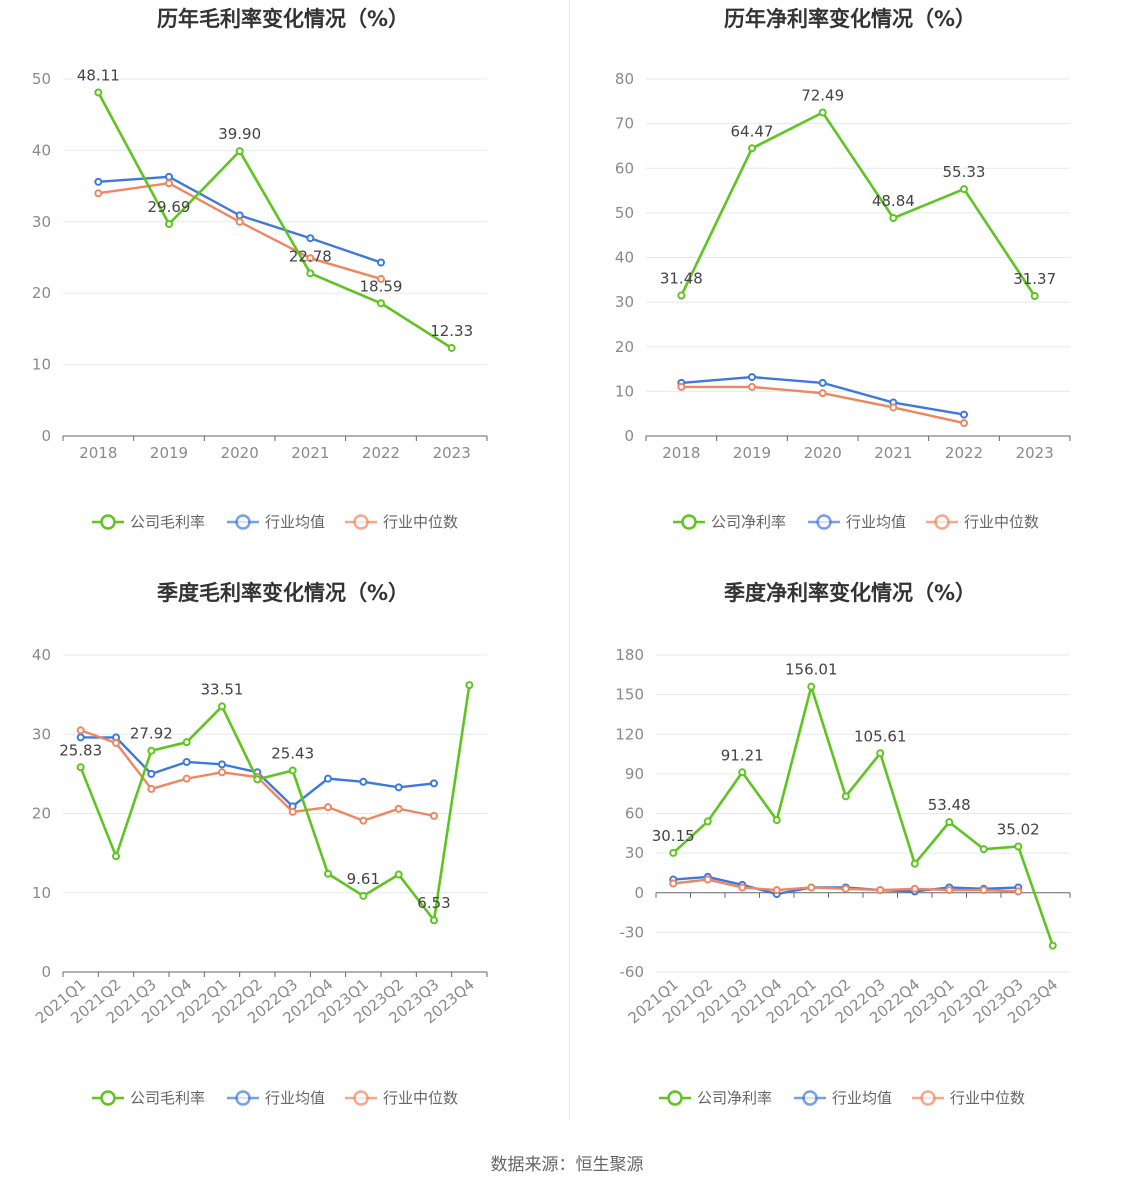 The height and width of the screenshot is (1188, 1134). Describe the element at coordinates (98, 75) in the screenshot. I see `data-label: 48.11` at that location.